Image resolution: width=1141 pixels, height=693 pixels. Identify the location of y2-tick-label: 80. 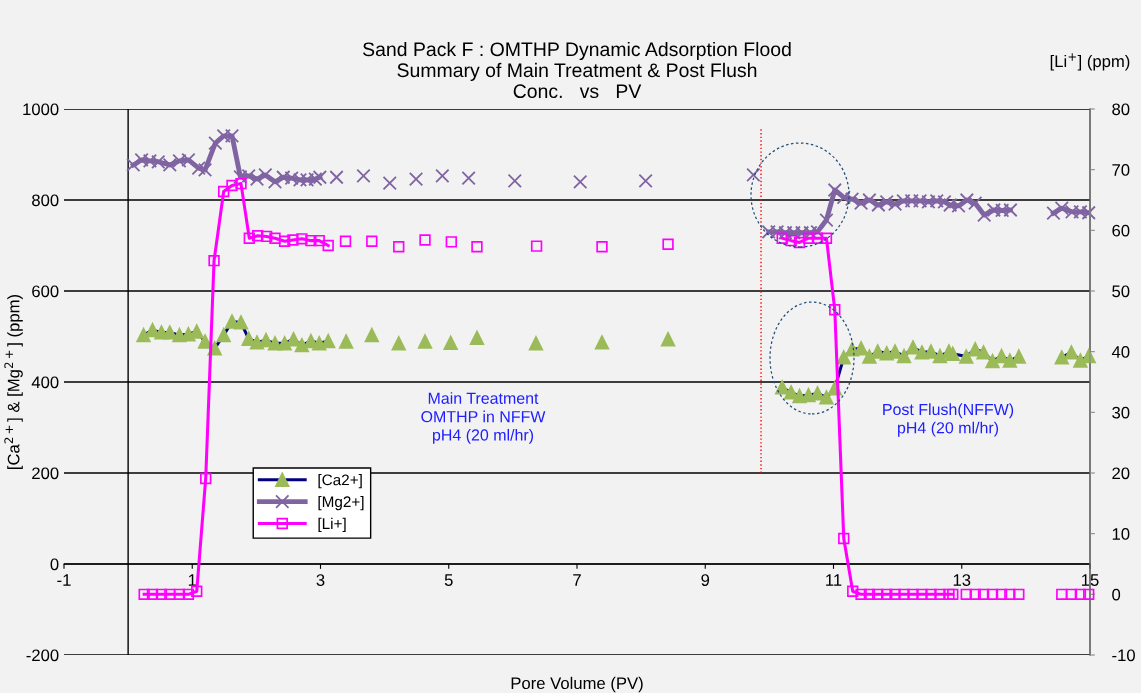
(1121, 109).